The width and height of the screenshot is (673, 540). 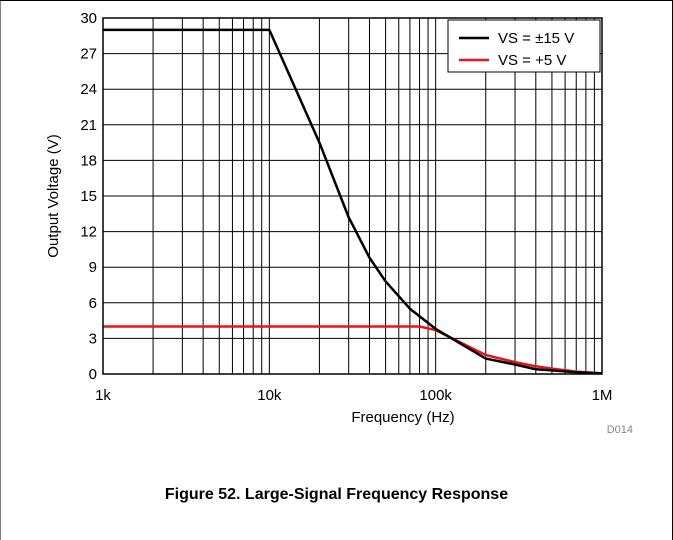 I want to click on y-tick-label: 6, so click(x=93, y=303).